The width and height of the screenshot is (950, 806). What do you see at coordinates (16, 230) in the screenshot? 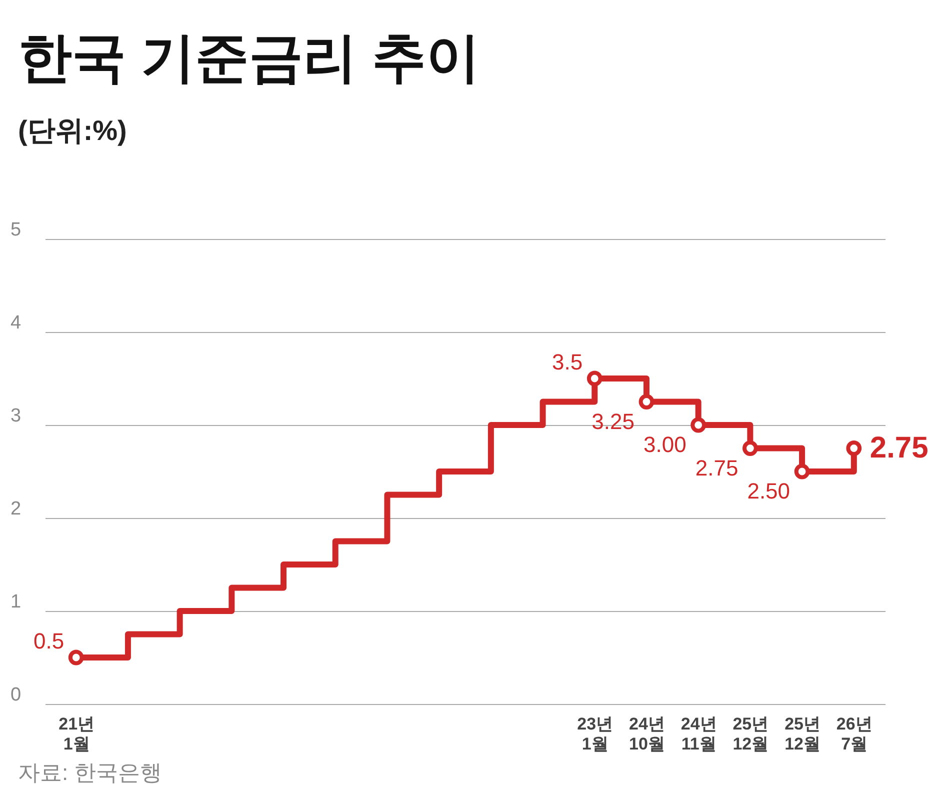
I see `y-tick-label: 5` at bounding box center [16, 230].